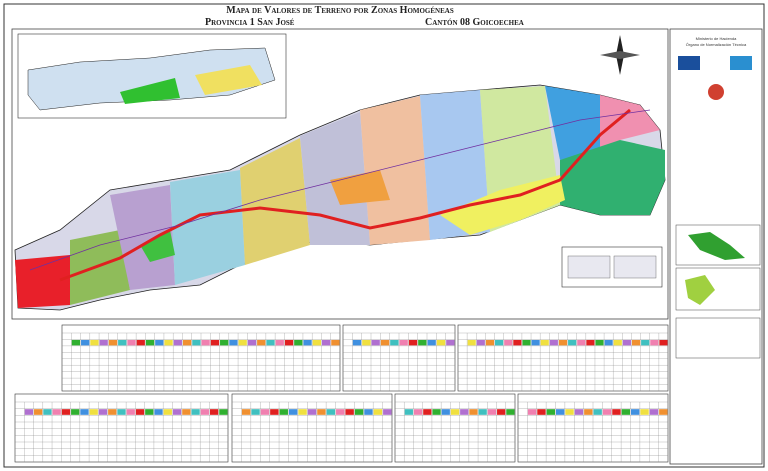  What do you see at coordinates (741, 63) in the screenshot?
I see `logo` at bounding box center [741, 63].